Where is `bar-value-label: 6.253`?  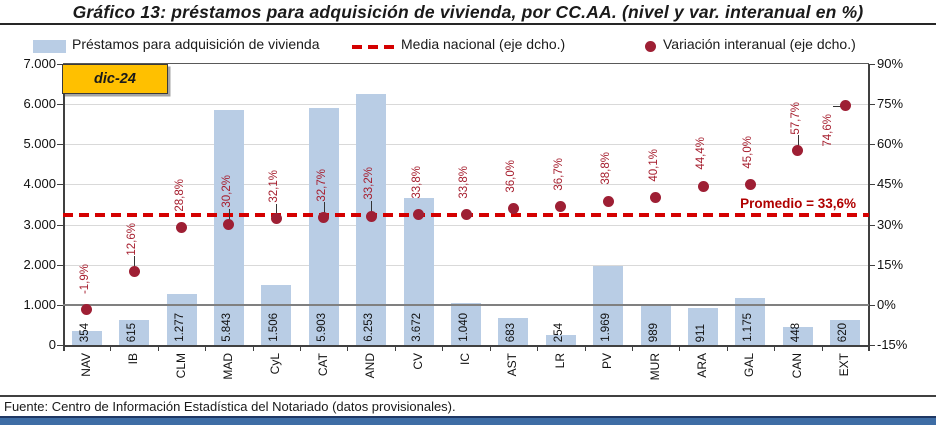
bar-value-label: 6.253 is located at coordinates (369, 327).